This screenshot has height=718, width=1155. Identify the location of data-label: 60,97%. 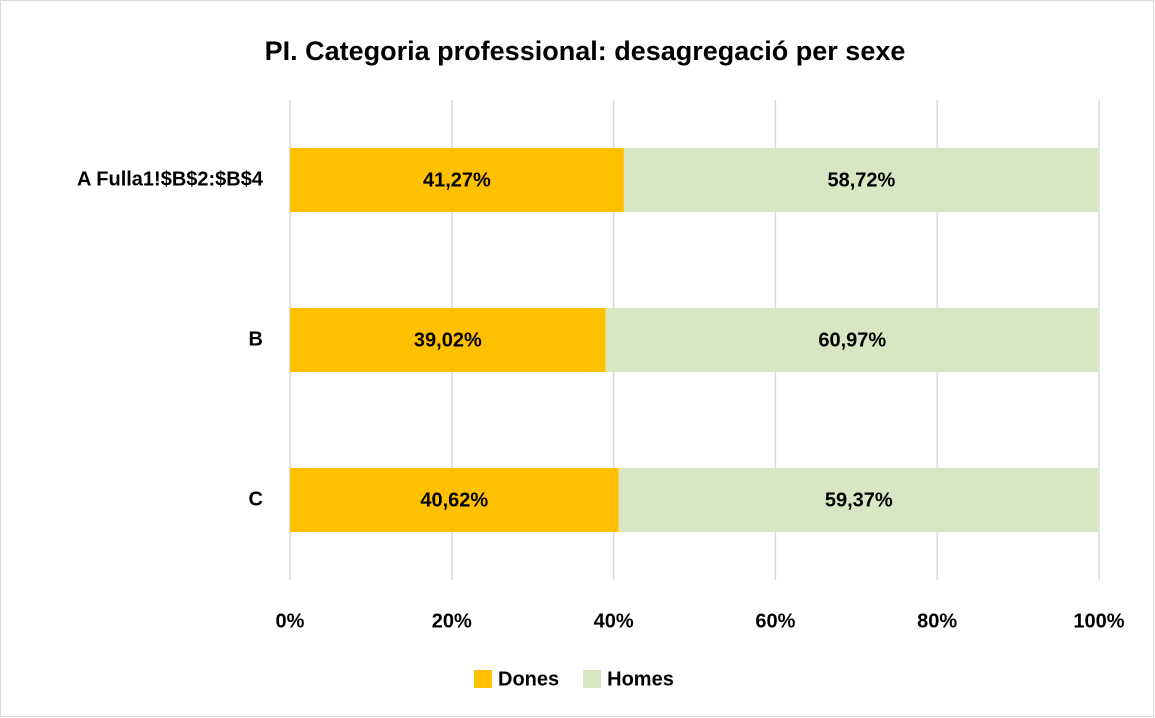
(852, 340).